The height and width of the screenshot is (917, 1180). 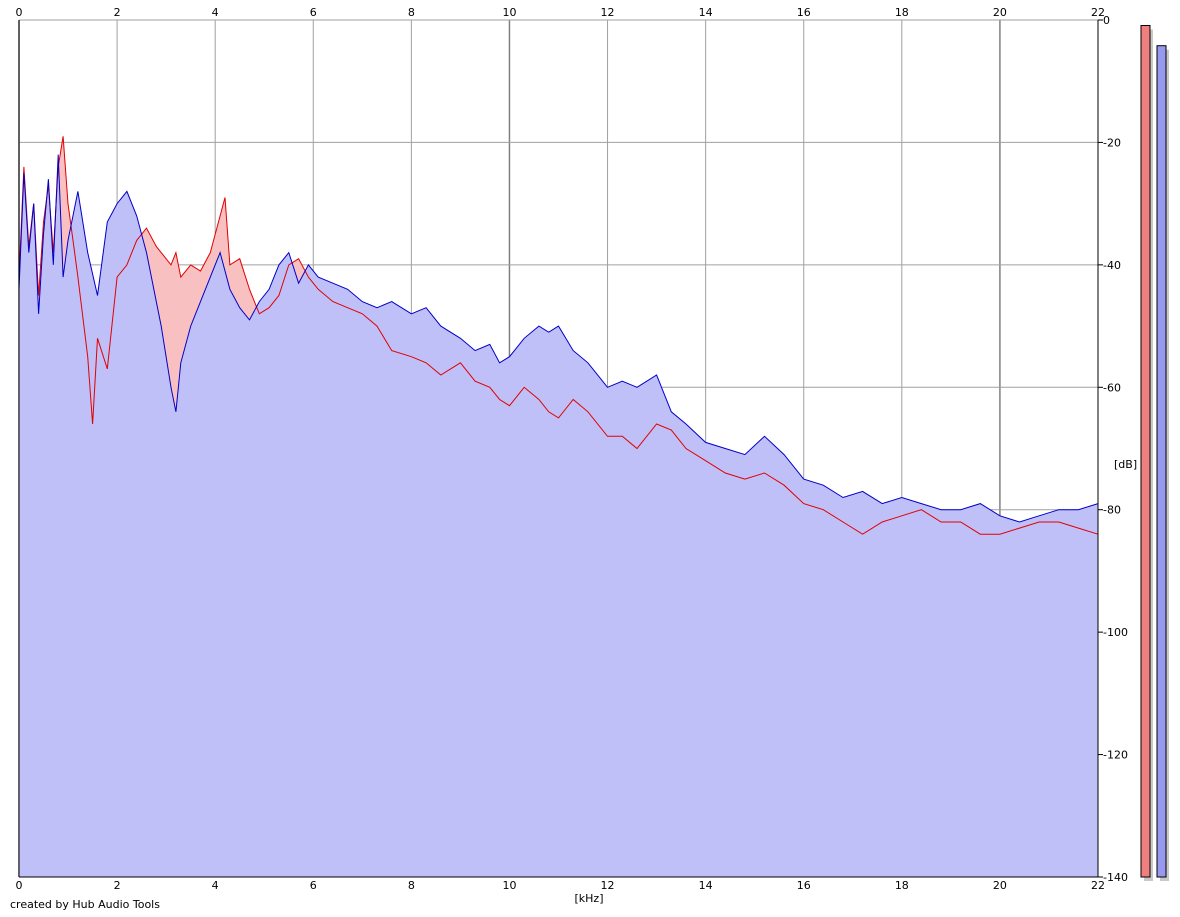 What do you see at coordinates (509, 885) in the screenshot?
I see `x-tick-label-bottom: 10` at bounding box center [509, 885].